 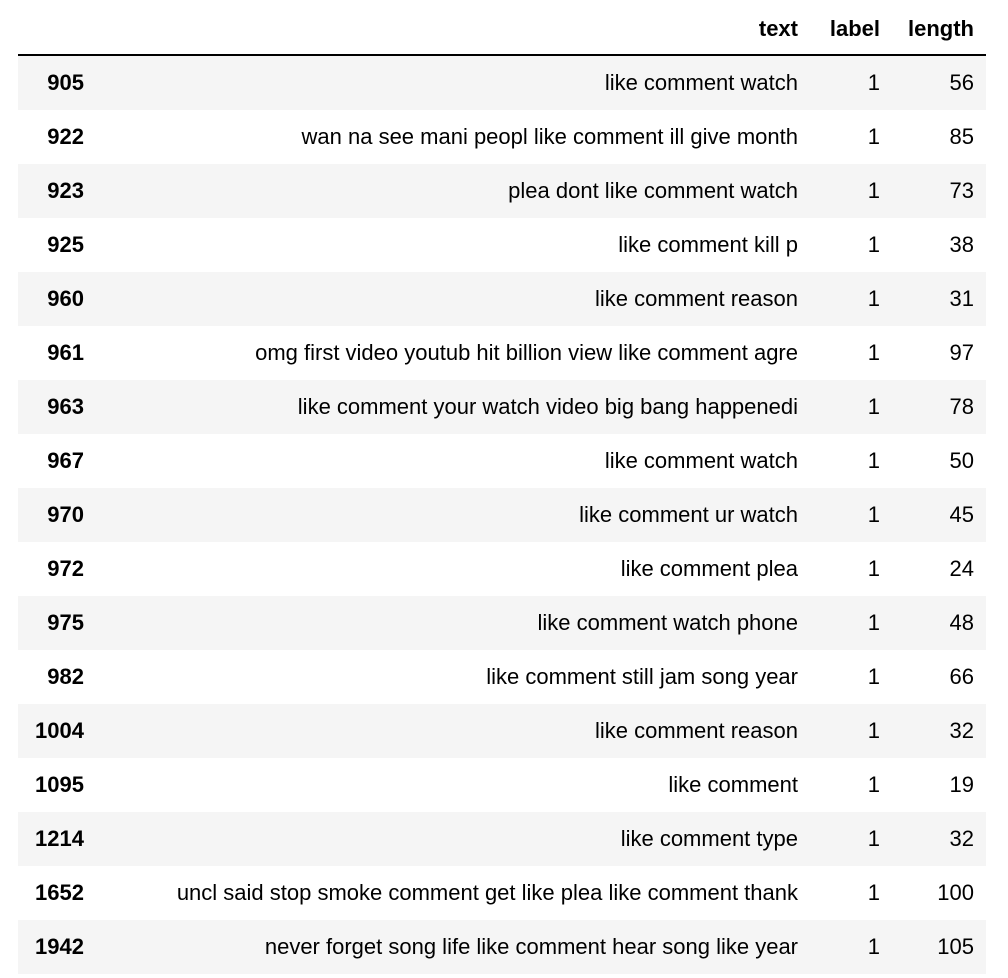 What do you see at coordinates (943, 299) in the screenshot?
I see `cell-length: 31` at bounding box center [943, 299].